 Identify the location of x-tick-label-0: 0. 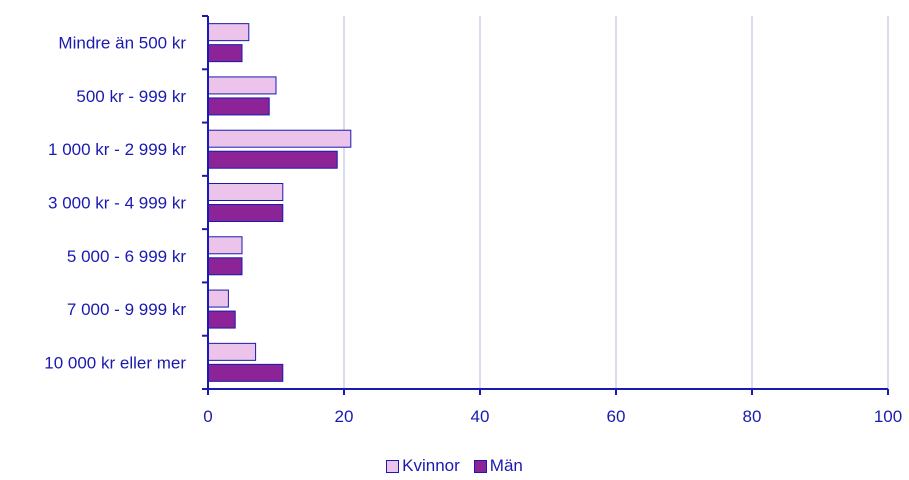
(207, 416).